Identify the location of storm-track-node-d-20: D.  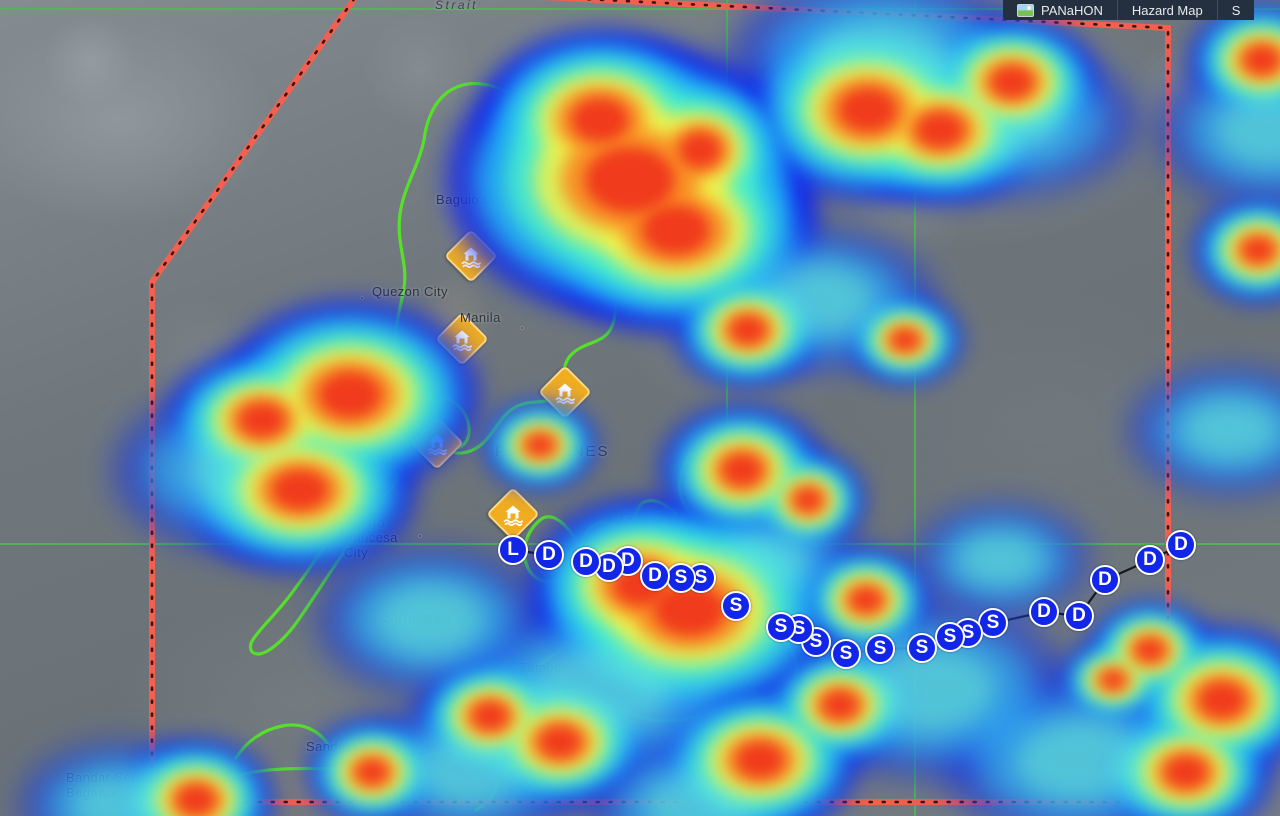
(1105, 580).